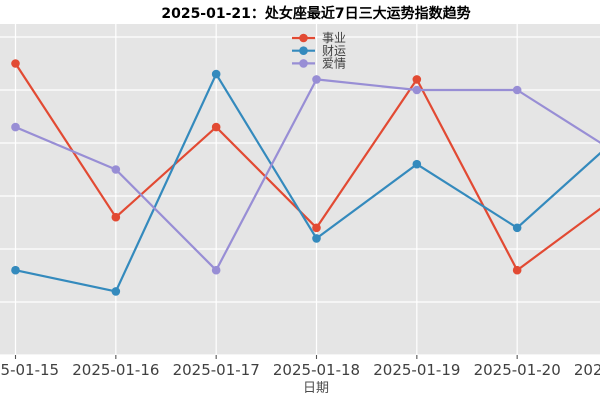 The image size is (600, 400). Describe the element at coordinates (334, 64) in the screenshot. I see `legend-label: 爱情` at that location.